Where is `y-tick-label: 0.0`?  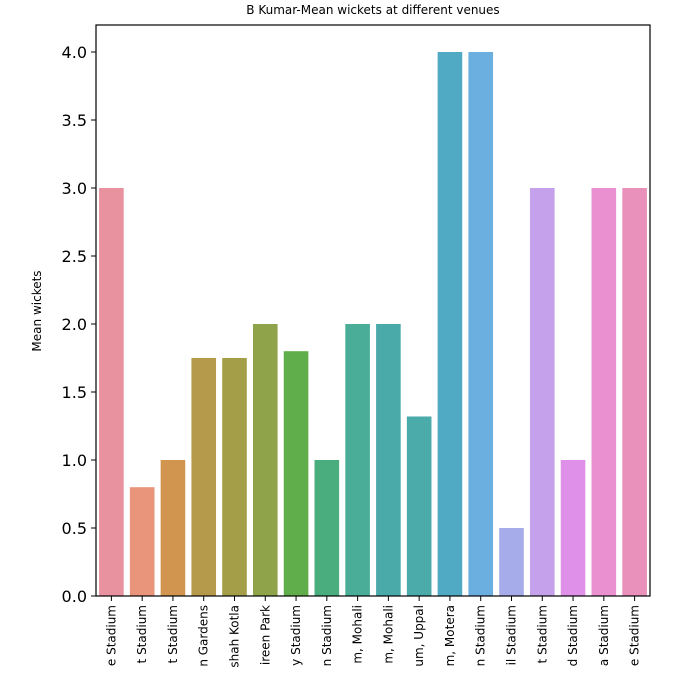
y-tick-label: 0.0 is located at coordinates (74, 596).